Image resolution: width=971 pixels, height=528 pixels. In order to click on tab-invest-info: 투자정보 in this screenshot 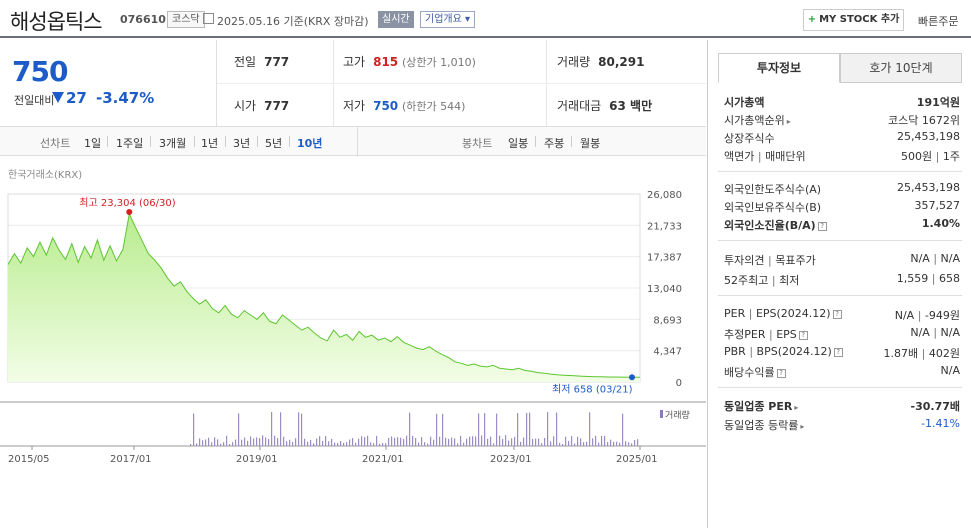, I will do `click(779, 68)`.